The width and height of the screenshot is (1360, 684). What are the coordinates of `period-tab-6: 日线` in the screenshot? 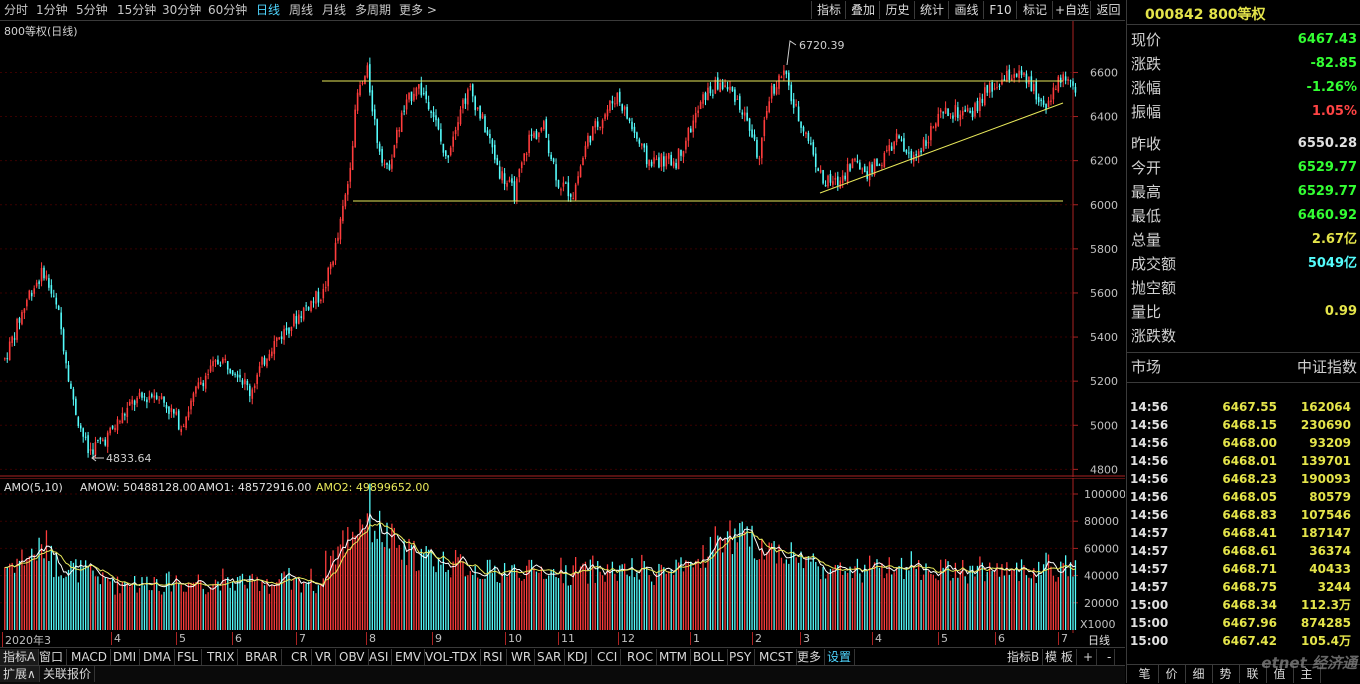 It's located at (268, 10).